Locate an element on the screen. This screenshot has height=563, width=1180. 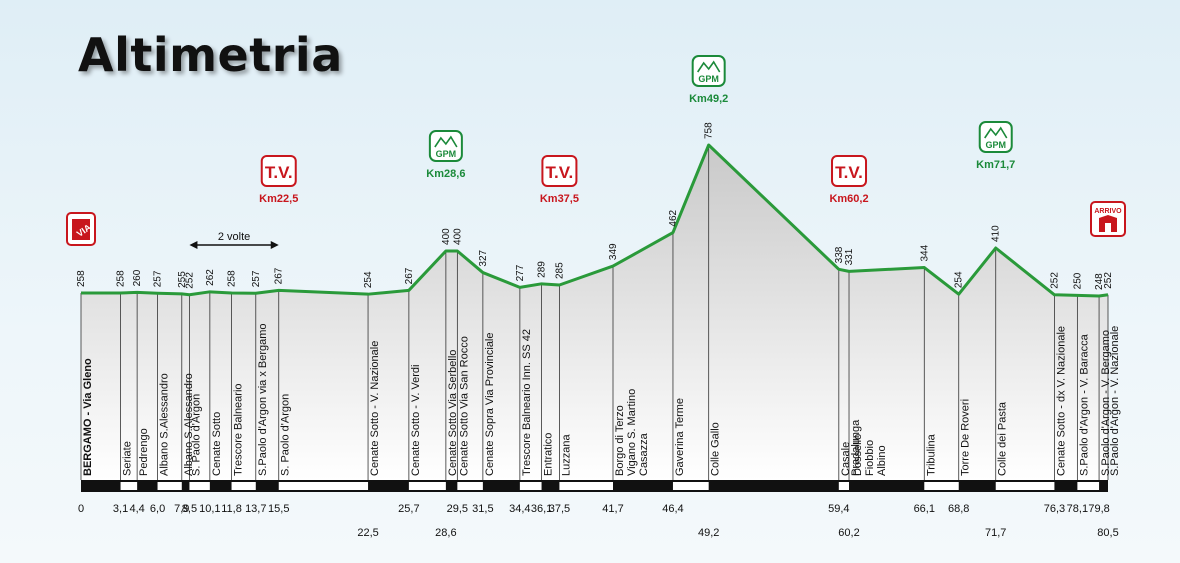
elevation-label: 344 is located at coordinates (924, 252).